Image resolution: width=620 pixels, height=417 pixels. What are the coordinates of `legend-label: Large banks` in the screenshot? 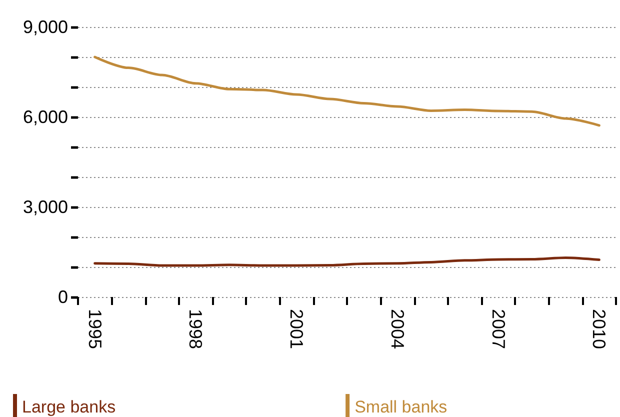 It's located at (69, 407).